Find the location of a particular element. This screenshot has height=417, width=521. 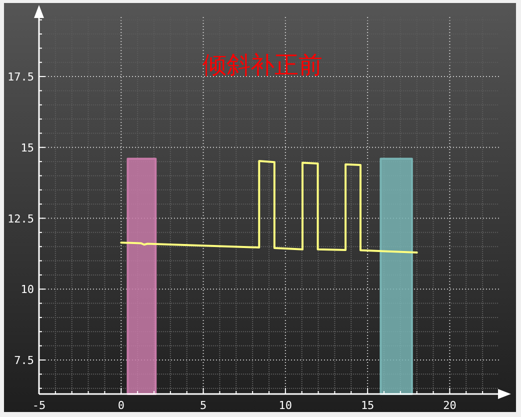

x-tick-label: 15 is located at coordinates (367, 405).